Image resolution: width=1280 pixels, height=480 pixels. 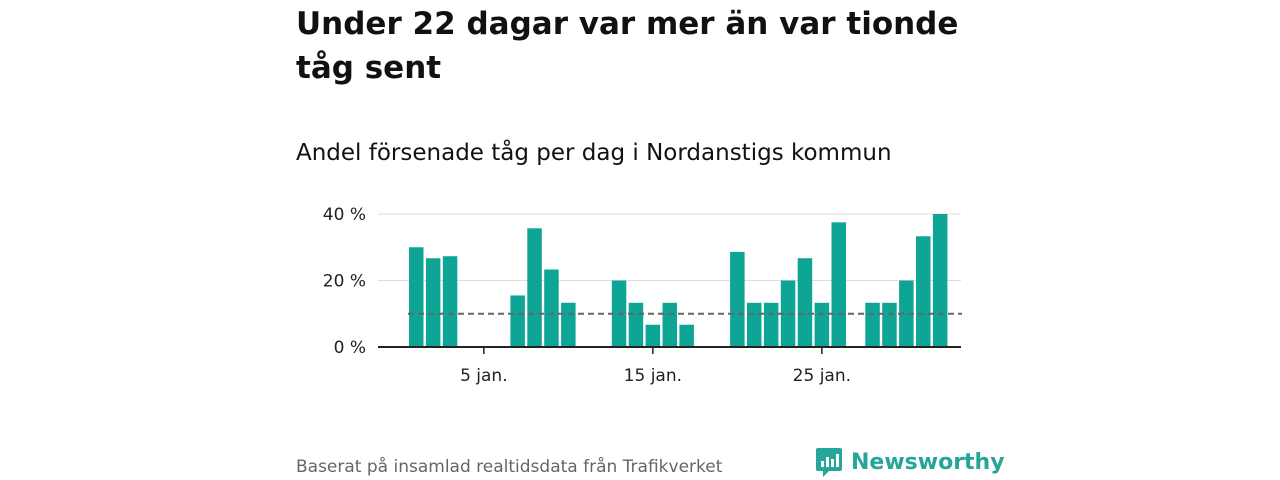 I want to click on brand-logo: Newsworthy, so click(x=910, y=462).